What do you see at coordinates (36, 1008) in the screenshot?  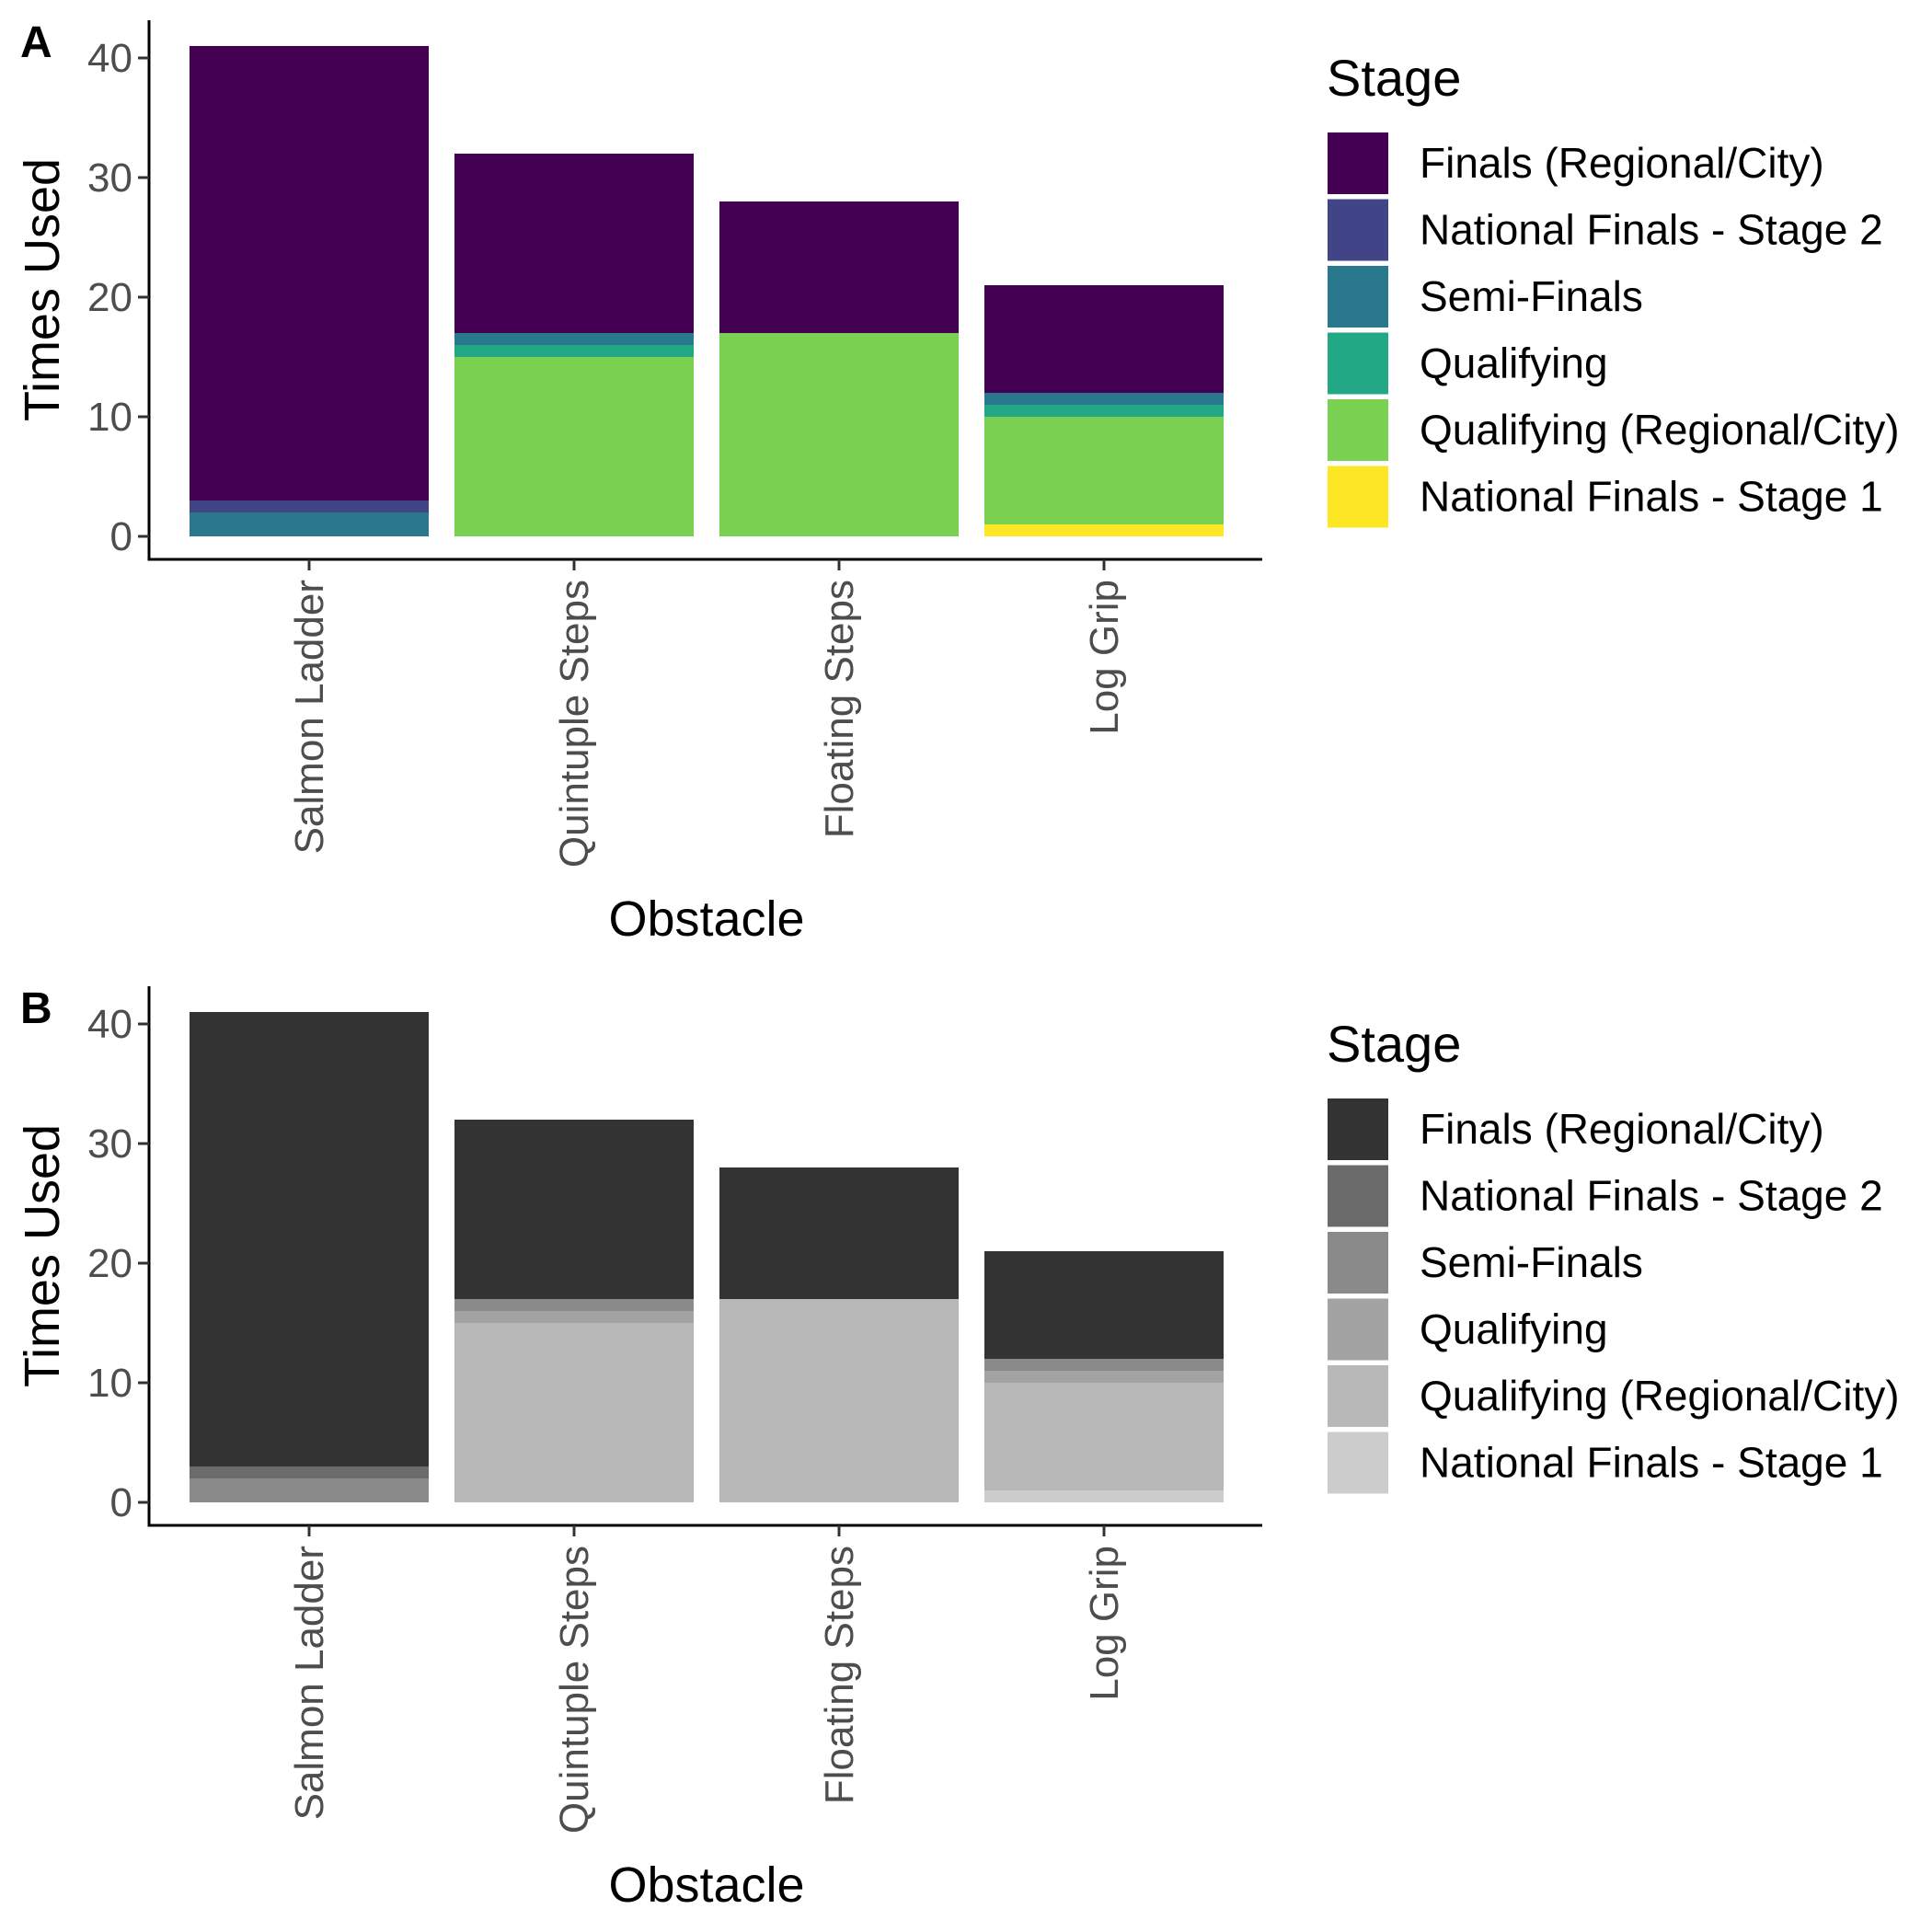 I see `panel-label: B` at bounding box center [36, 1008].